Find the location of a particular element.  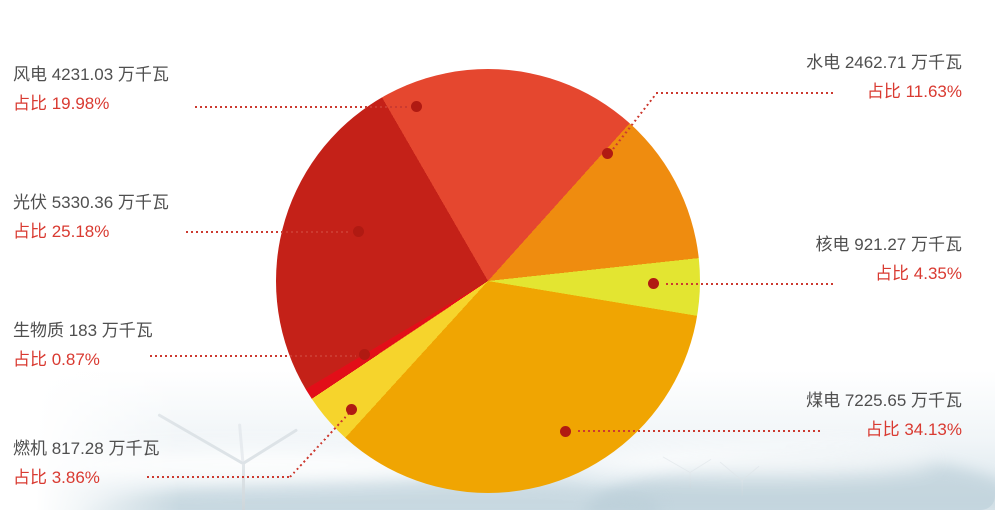

callout-biomass: 生物质 183 万千瓦 占比 0.87% is located at coordinates (83, 345).